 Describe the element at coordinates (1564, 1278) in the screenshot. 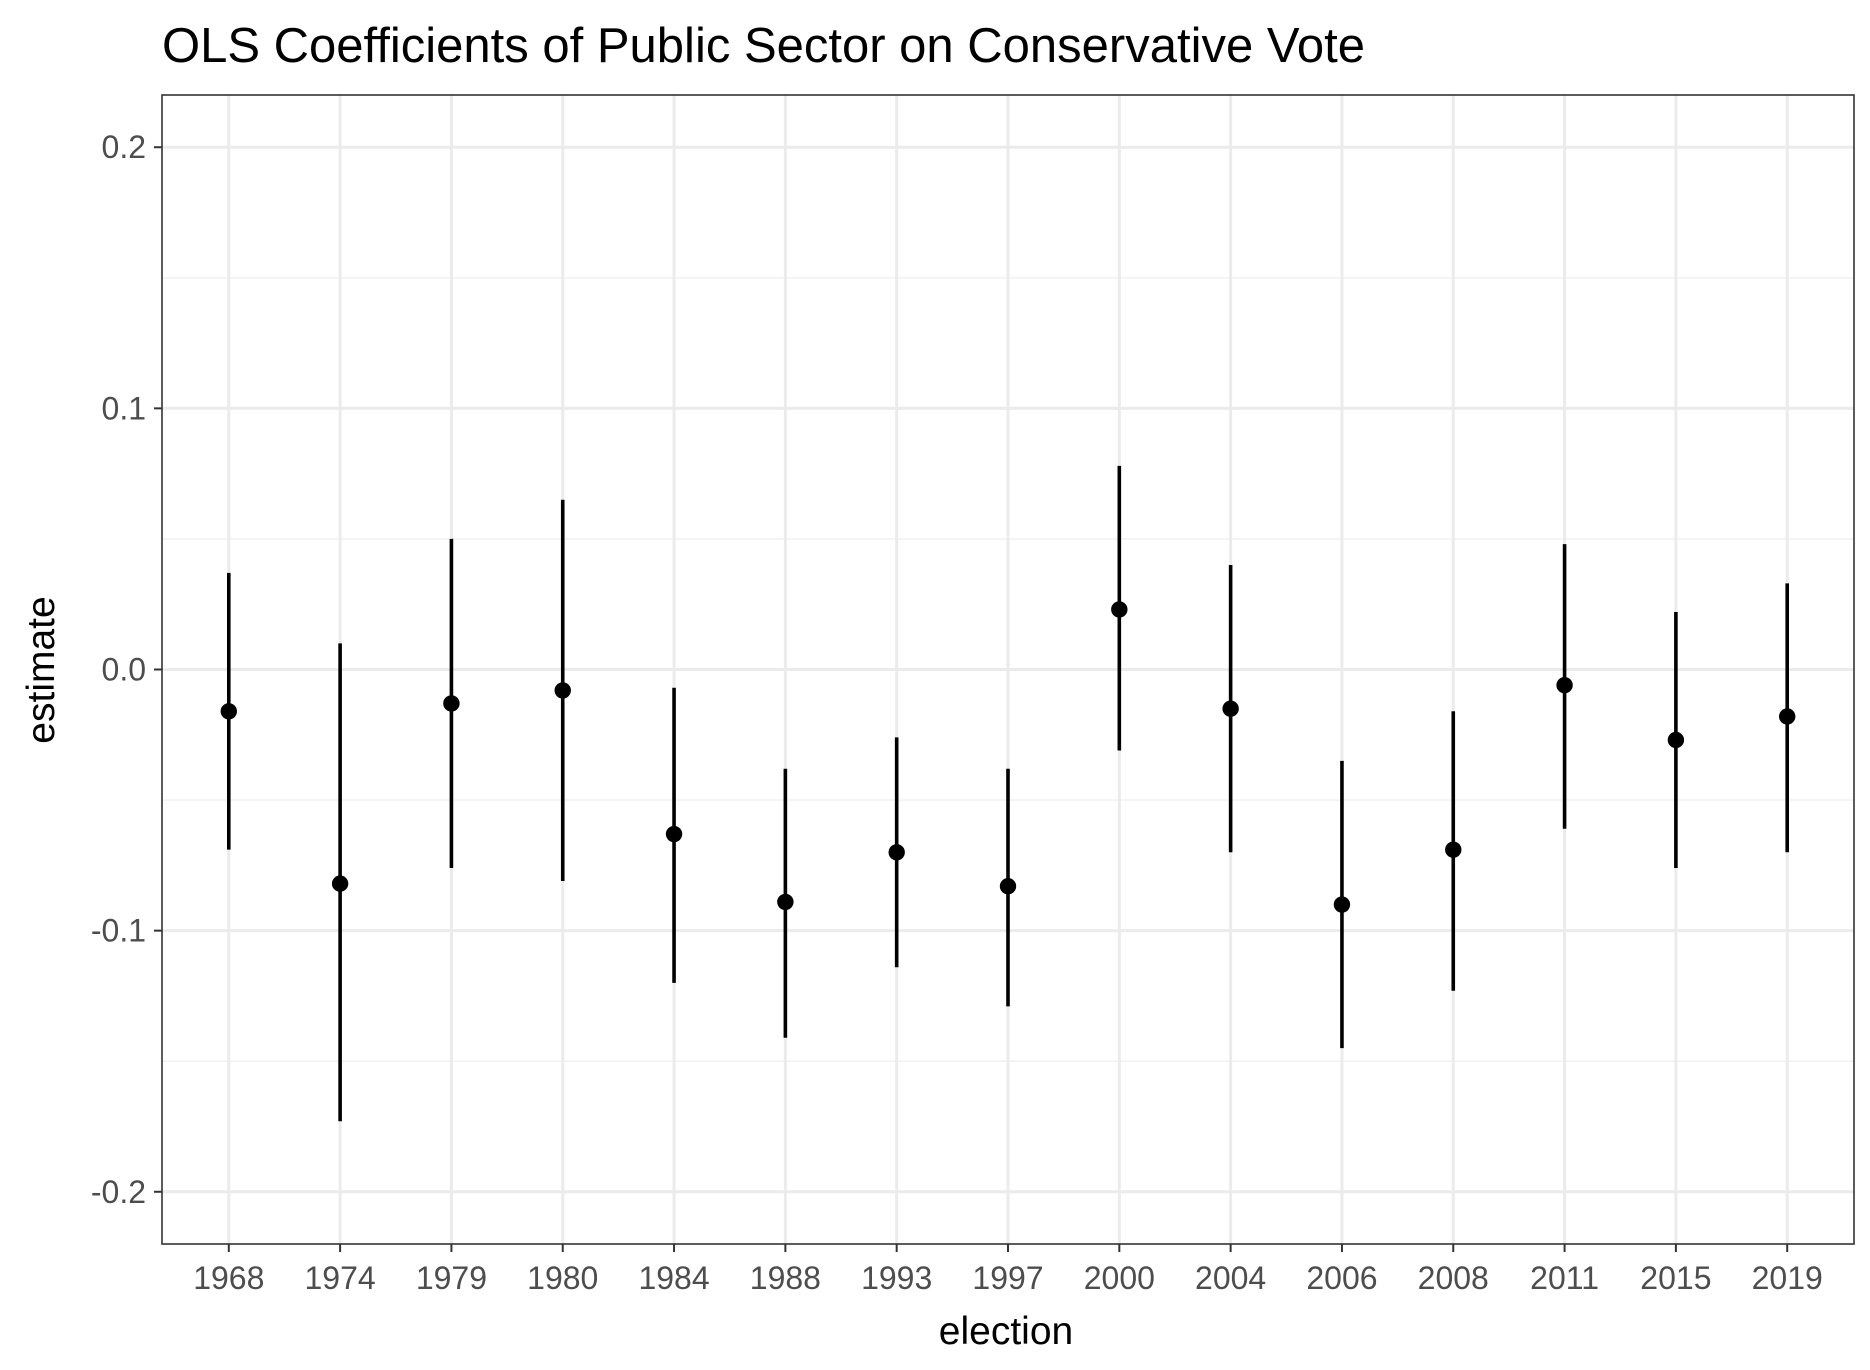

I see `x-tick-label: 2011` at that location.